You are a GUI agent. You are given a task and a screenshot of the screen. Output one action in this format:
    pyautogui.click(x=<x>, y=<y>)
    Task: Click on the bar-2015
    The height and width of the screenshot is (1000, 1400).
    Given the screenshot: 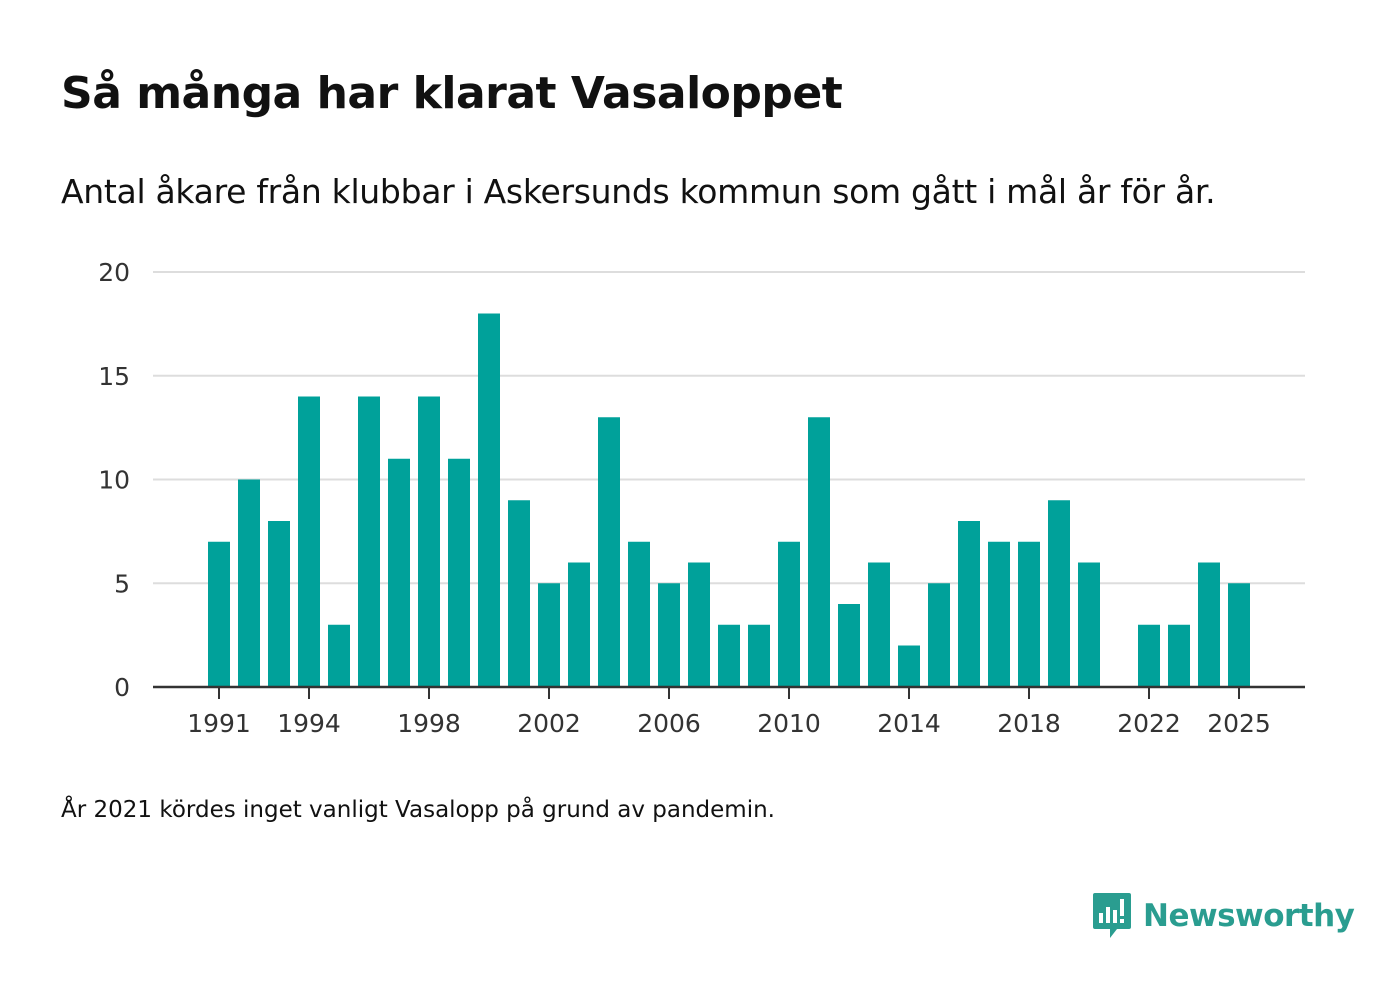 What is the action you would take?
    pyautogui.click(x=939, y=635)
    